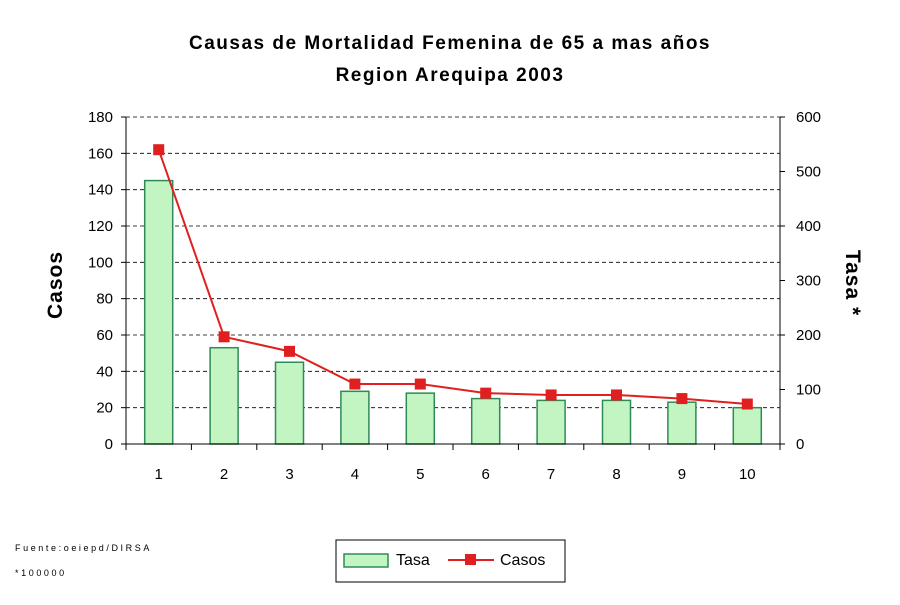 The height and width of the screenshot is (605, 900). I want to click on y-right-tick-label: 400, so click(808, 226).